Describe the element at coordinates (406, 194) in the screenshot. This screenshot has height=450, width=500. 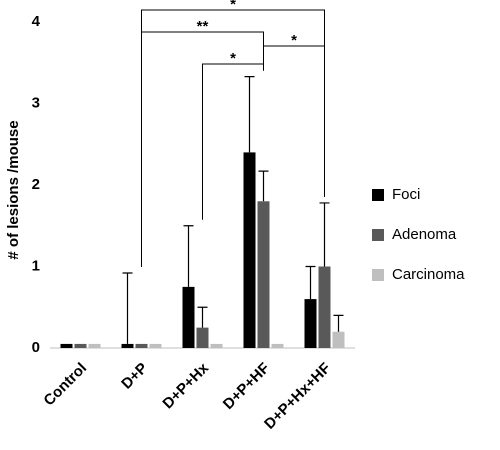
I see `legend-label: Foci` at that location.